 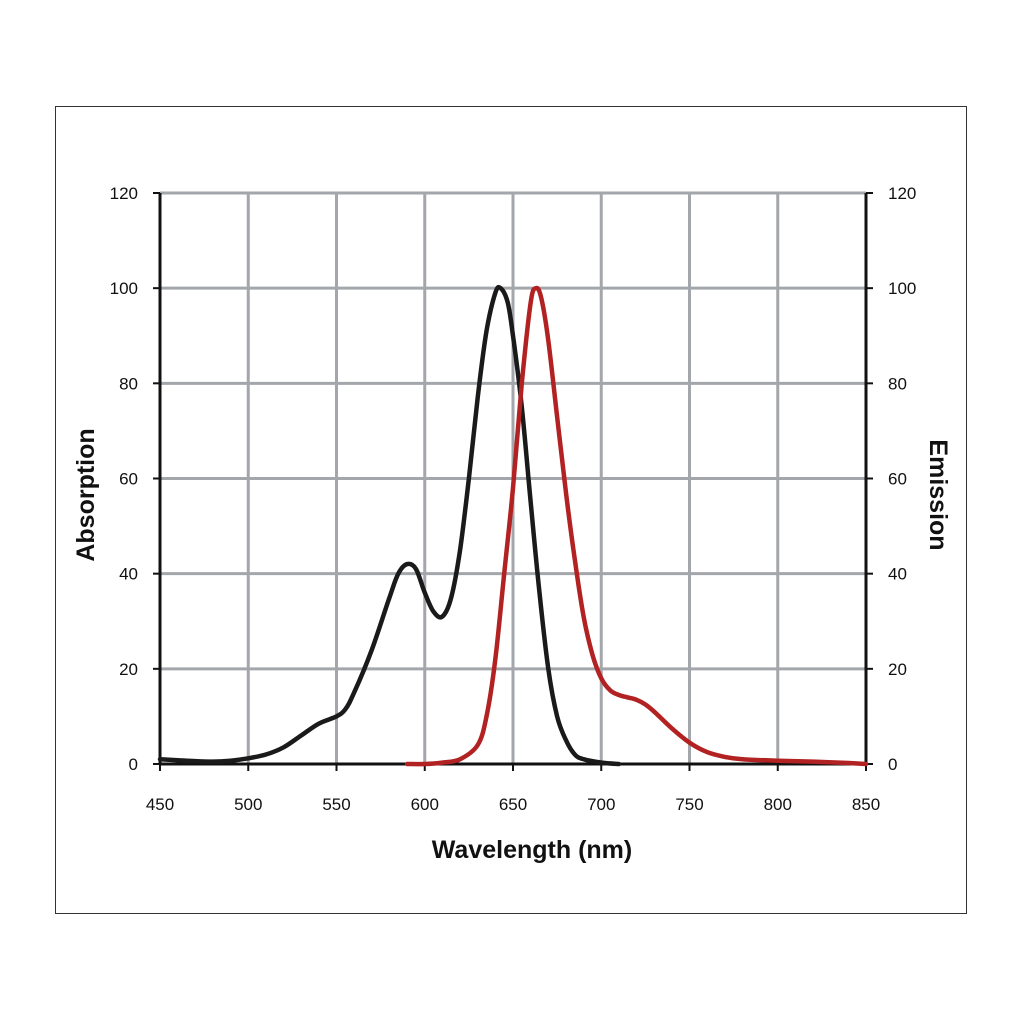 I want to click on x-tick-label: 850, so click(x=866, y=804).